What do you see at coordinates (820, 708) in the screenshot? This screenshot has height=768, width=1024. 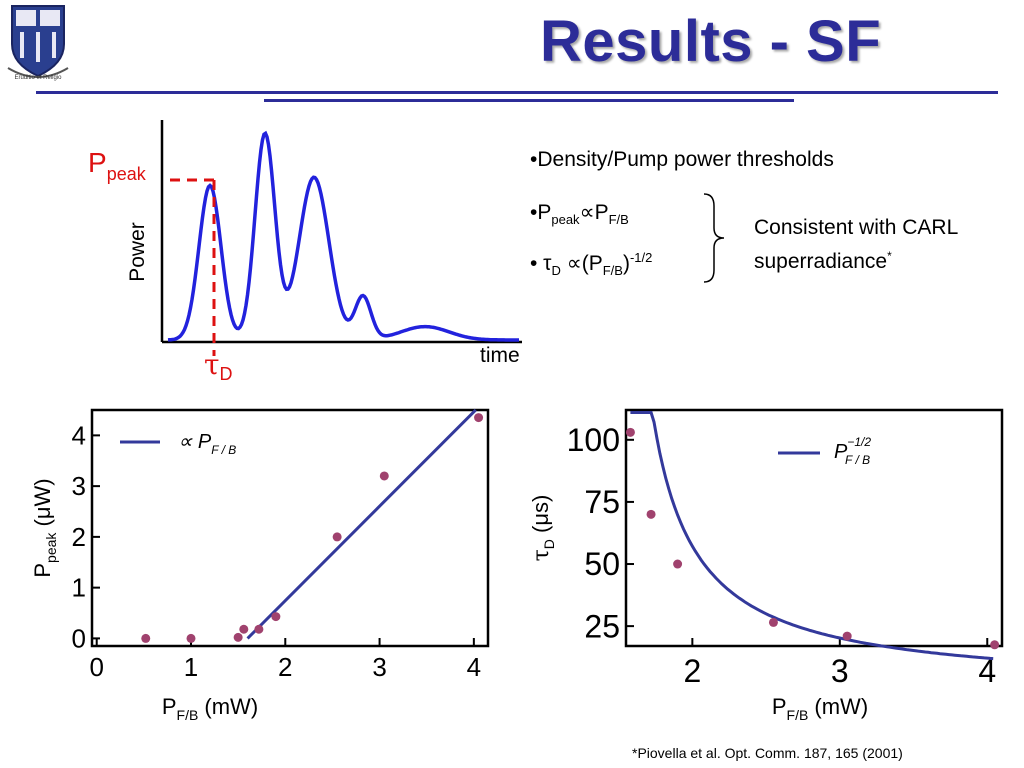 I see `chart2-xlabel: PF/B (mW)` at bounding box center [820, 708].